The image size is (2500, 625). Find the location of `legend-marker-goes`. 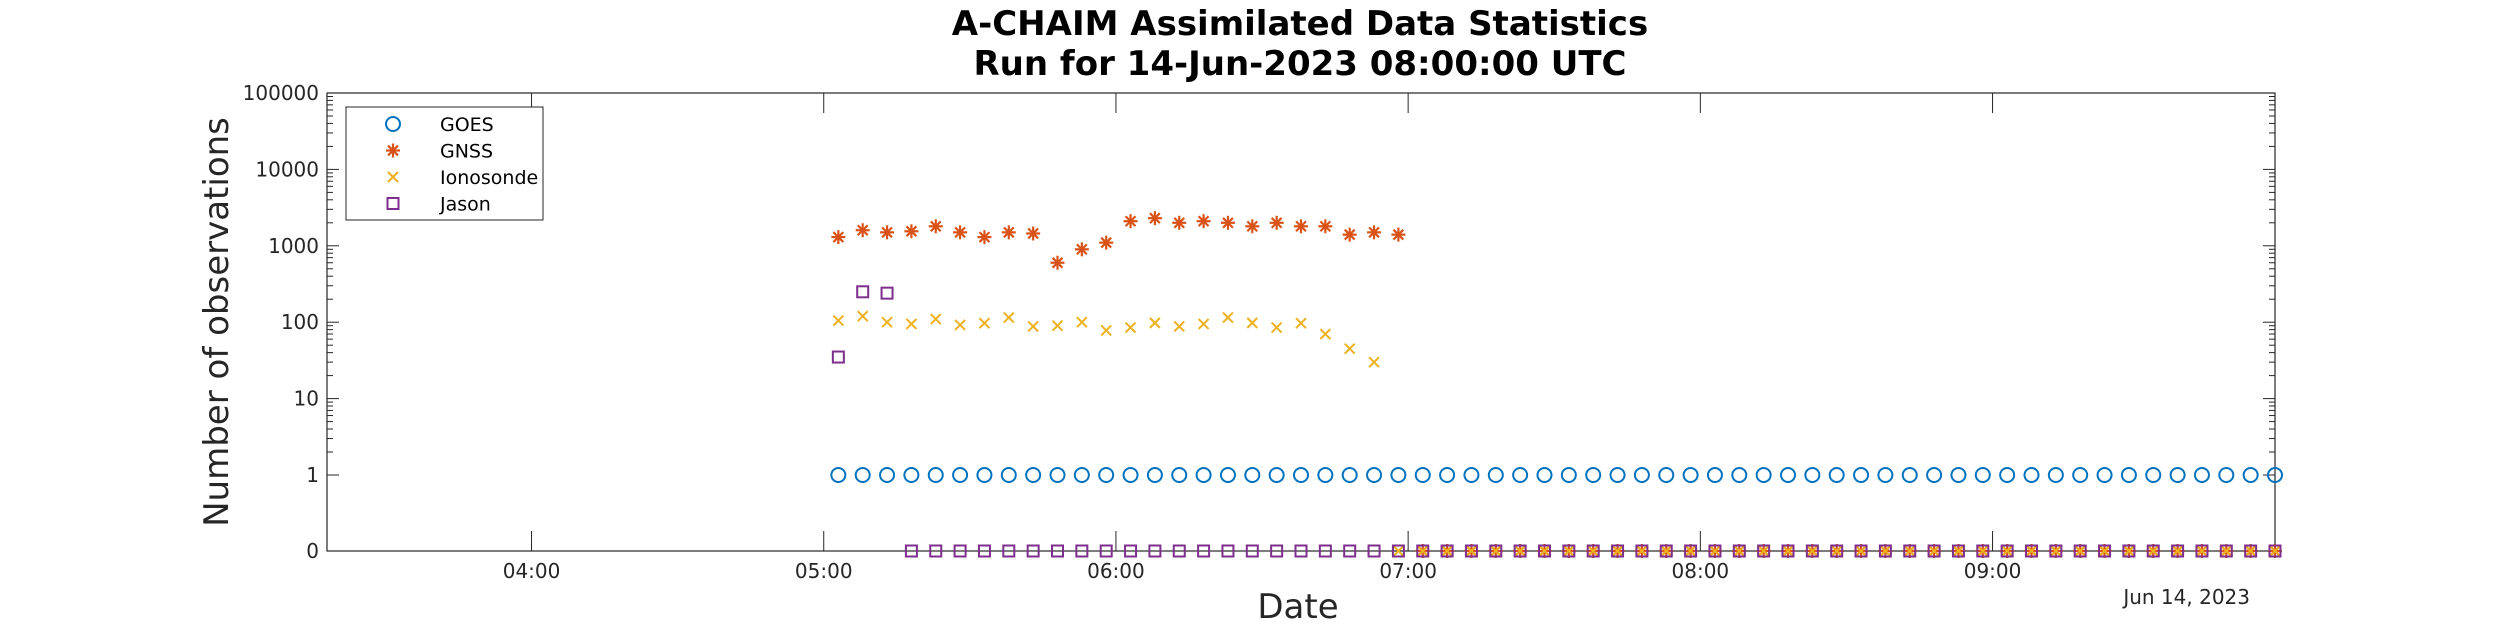

legend-marker-goes is located at coordinates (393, 124).